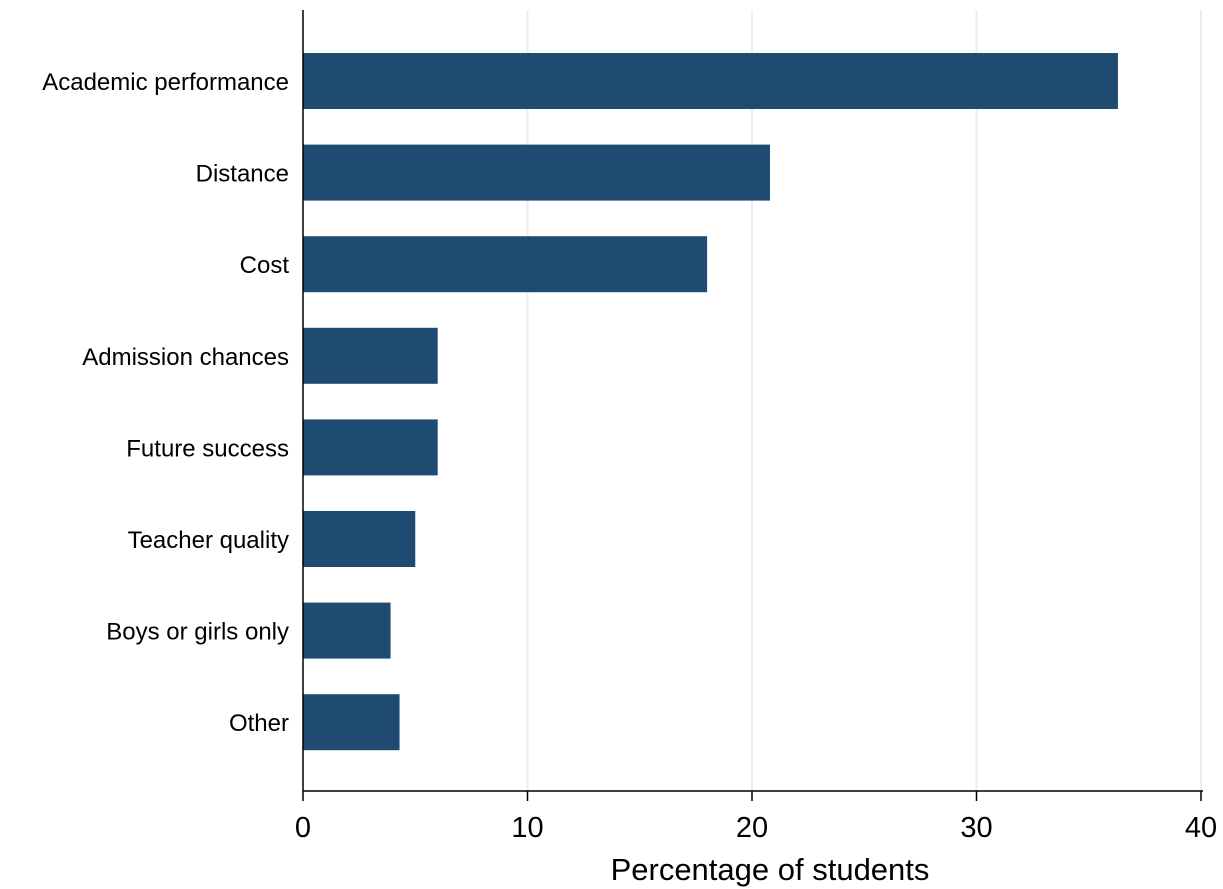 The image size is (1223, 889). Describe the element at coordinates (259, 723) in the screenshot. I see `category-label: Other` at that location.